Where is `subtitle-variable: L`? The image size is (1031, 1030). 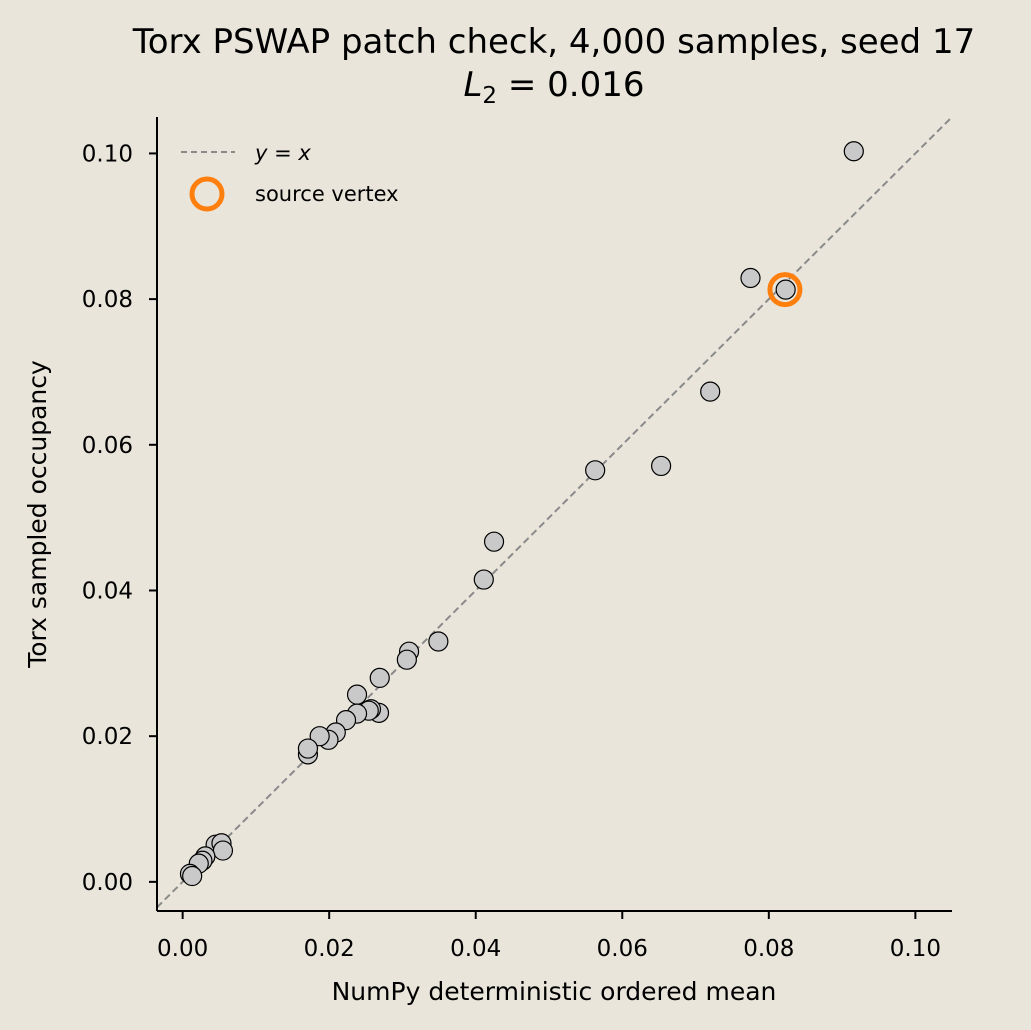 subtitle-variable: L is located at coordinates (472, 85).